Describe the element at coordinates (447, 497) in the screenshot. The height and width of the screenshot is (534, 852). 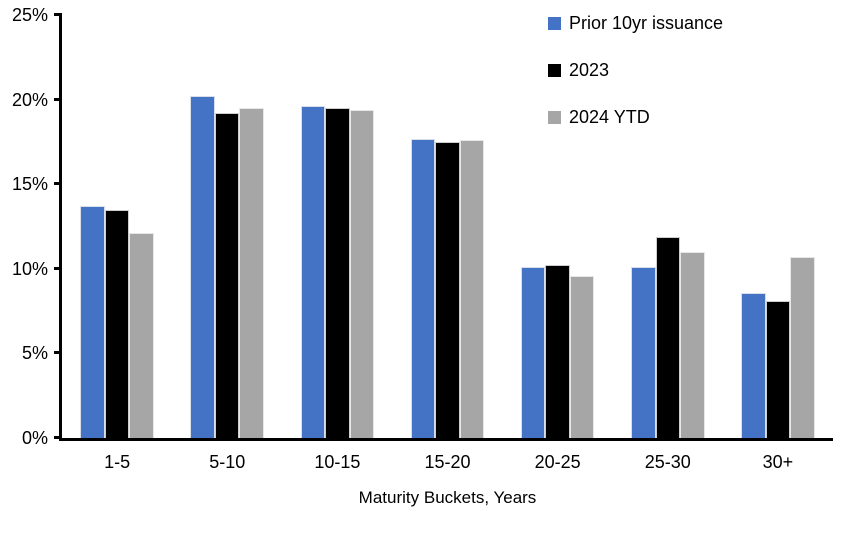
I see `x-axis-title: Maturity Buckets, Years` at that location.